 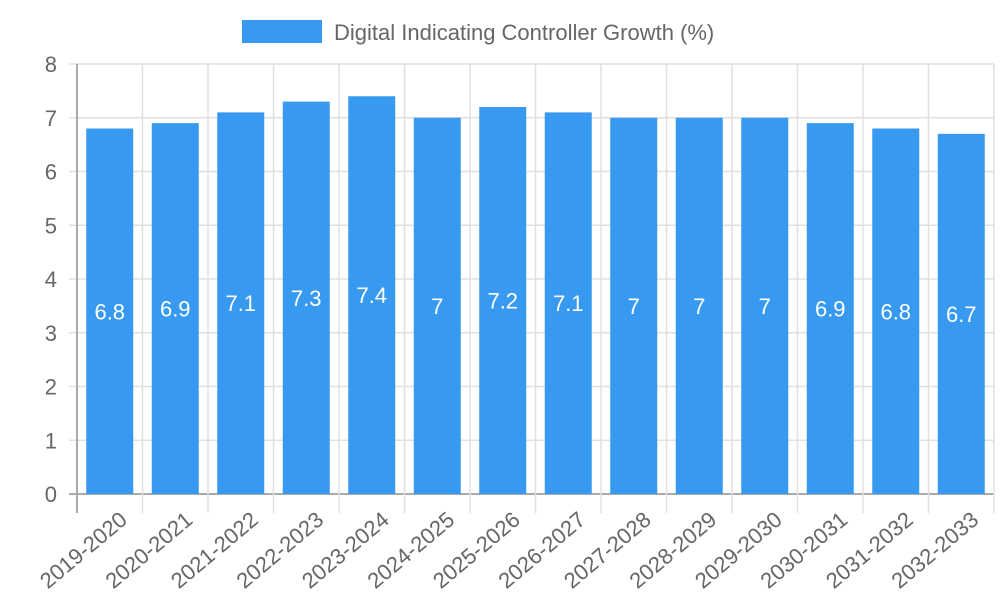 I want to click on y-tick-label: 8, so click(x=51, y=64).